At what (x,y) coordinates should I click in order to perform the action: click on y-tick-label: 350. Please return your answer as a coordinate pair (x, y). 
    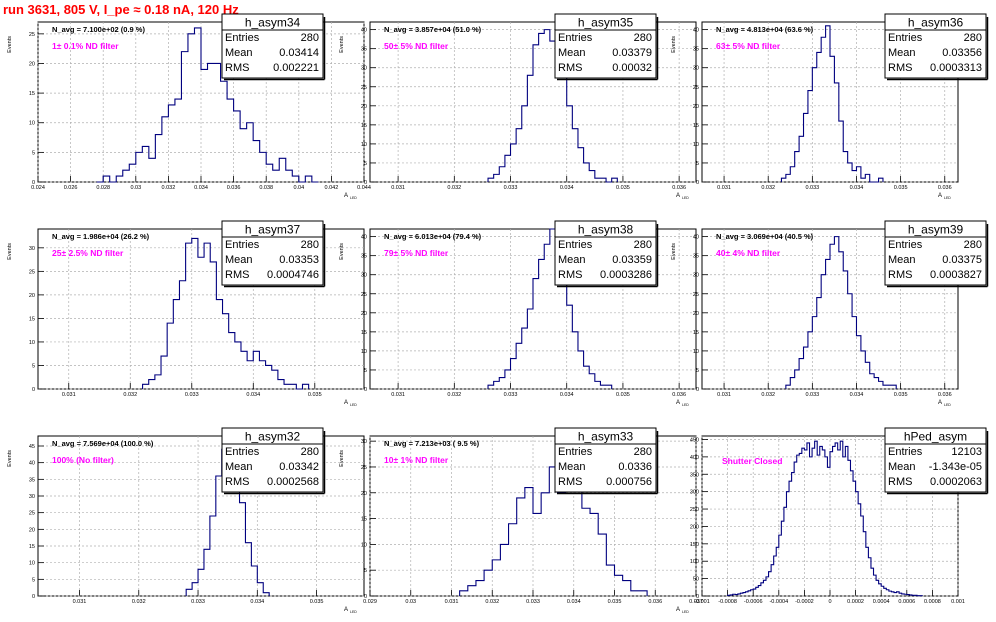
    Looking at the image, I should click on (694, 475).